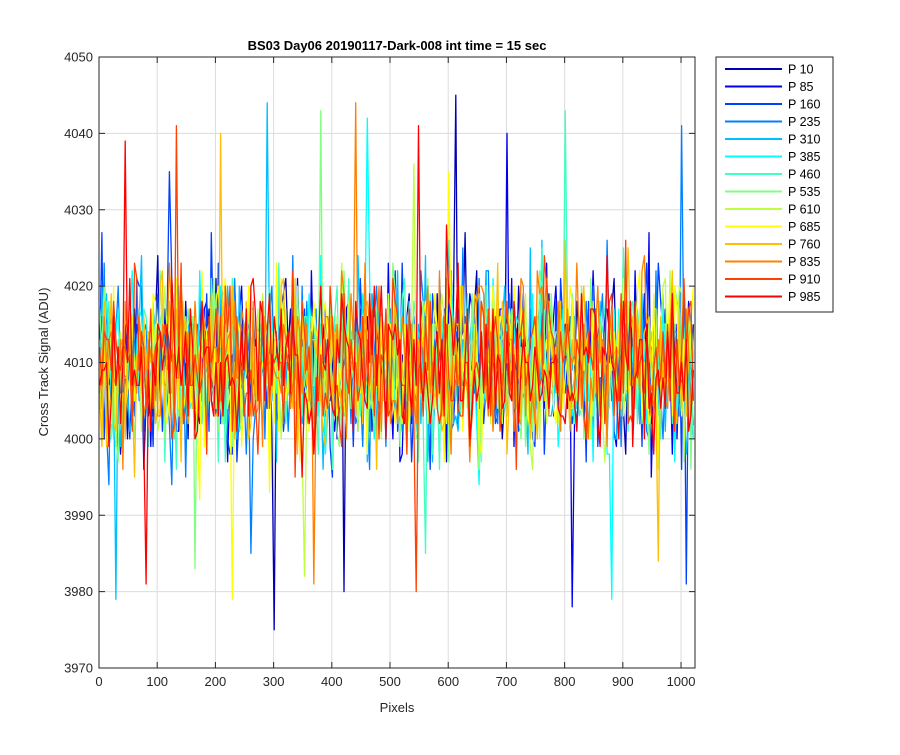  What do you see at coordinates (332, 681) in the screenshot?
I see `x-tick-label: 400` at bounding box center [332, 681].